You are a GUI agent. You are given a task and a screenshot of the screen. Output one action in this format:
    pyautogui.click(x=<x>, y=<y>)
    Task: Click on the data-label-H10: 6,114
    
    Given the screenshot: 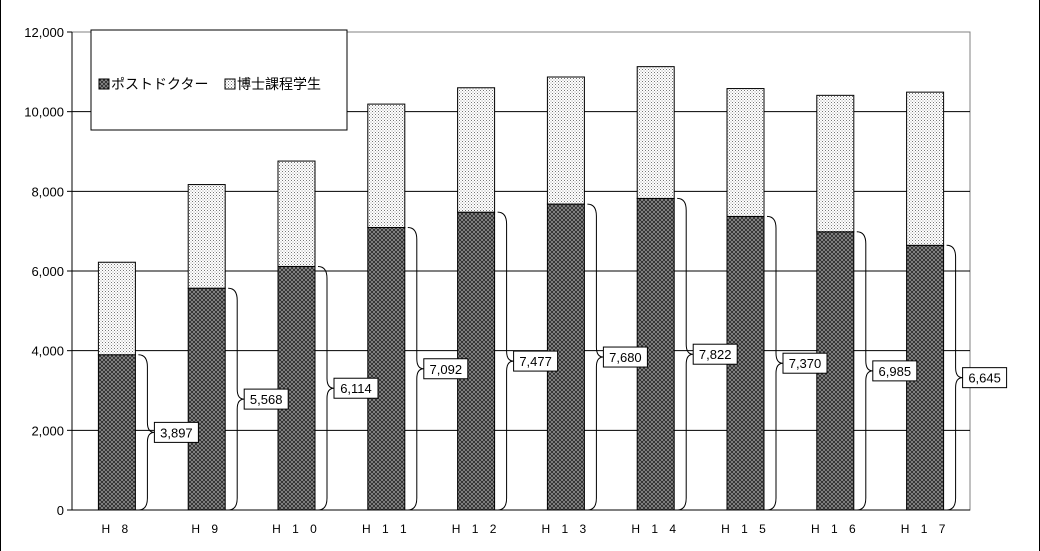 What is the action you would take?
    pyautogui.click(x=356, y=388)
    